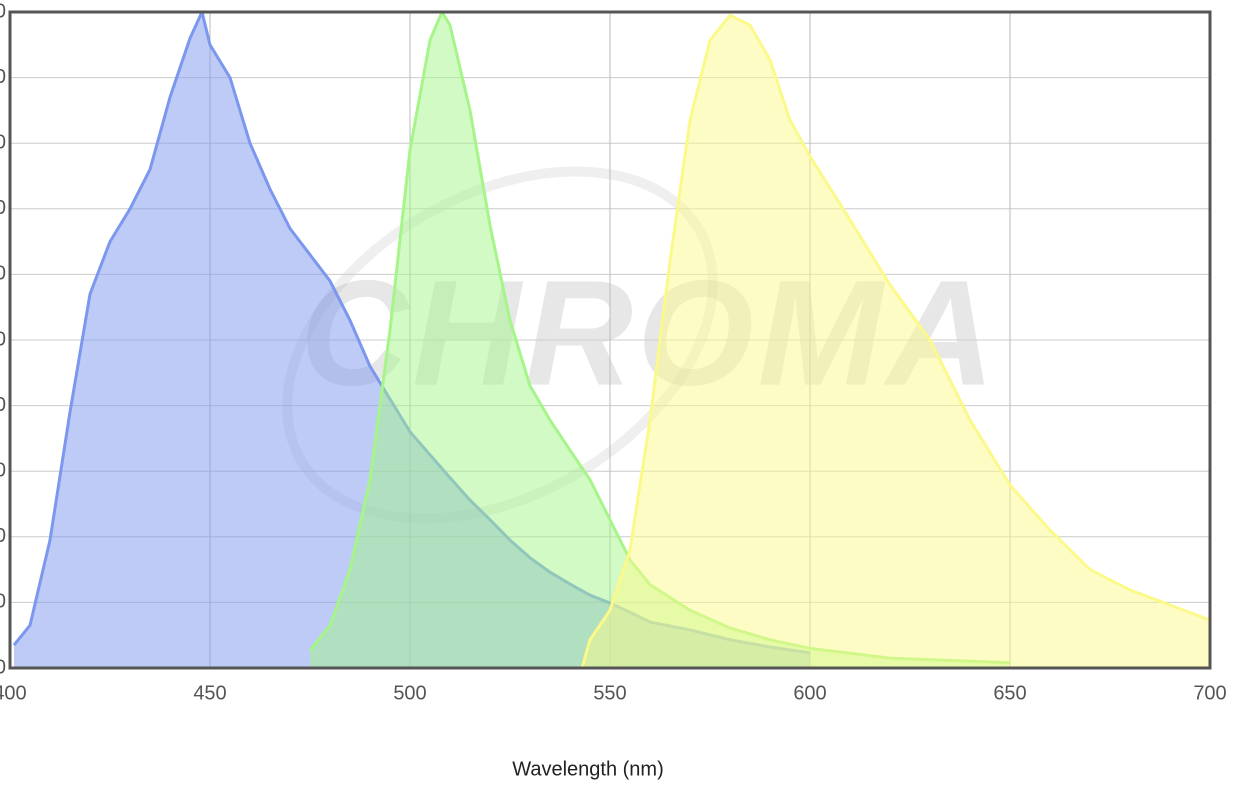  Describe the element at coordinates (3, 77) in the screenshot. I see `y-tick-label: 90` at that location.